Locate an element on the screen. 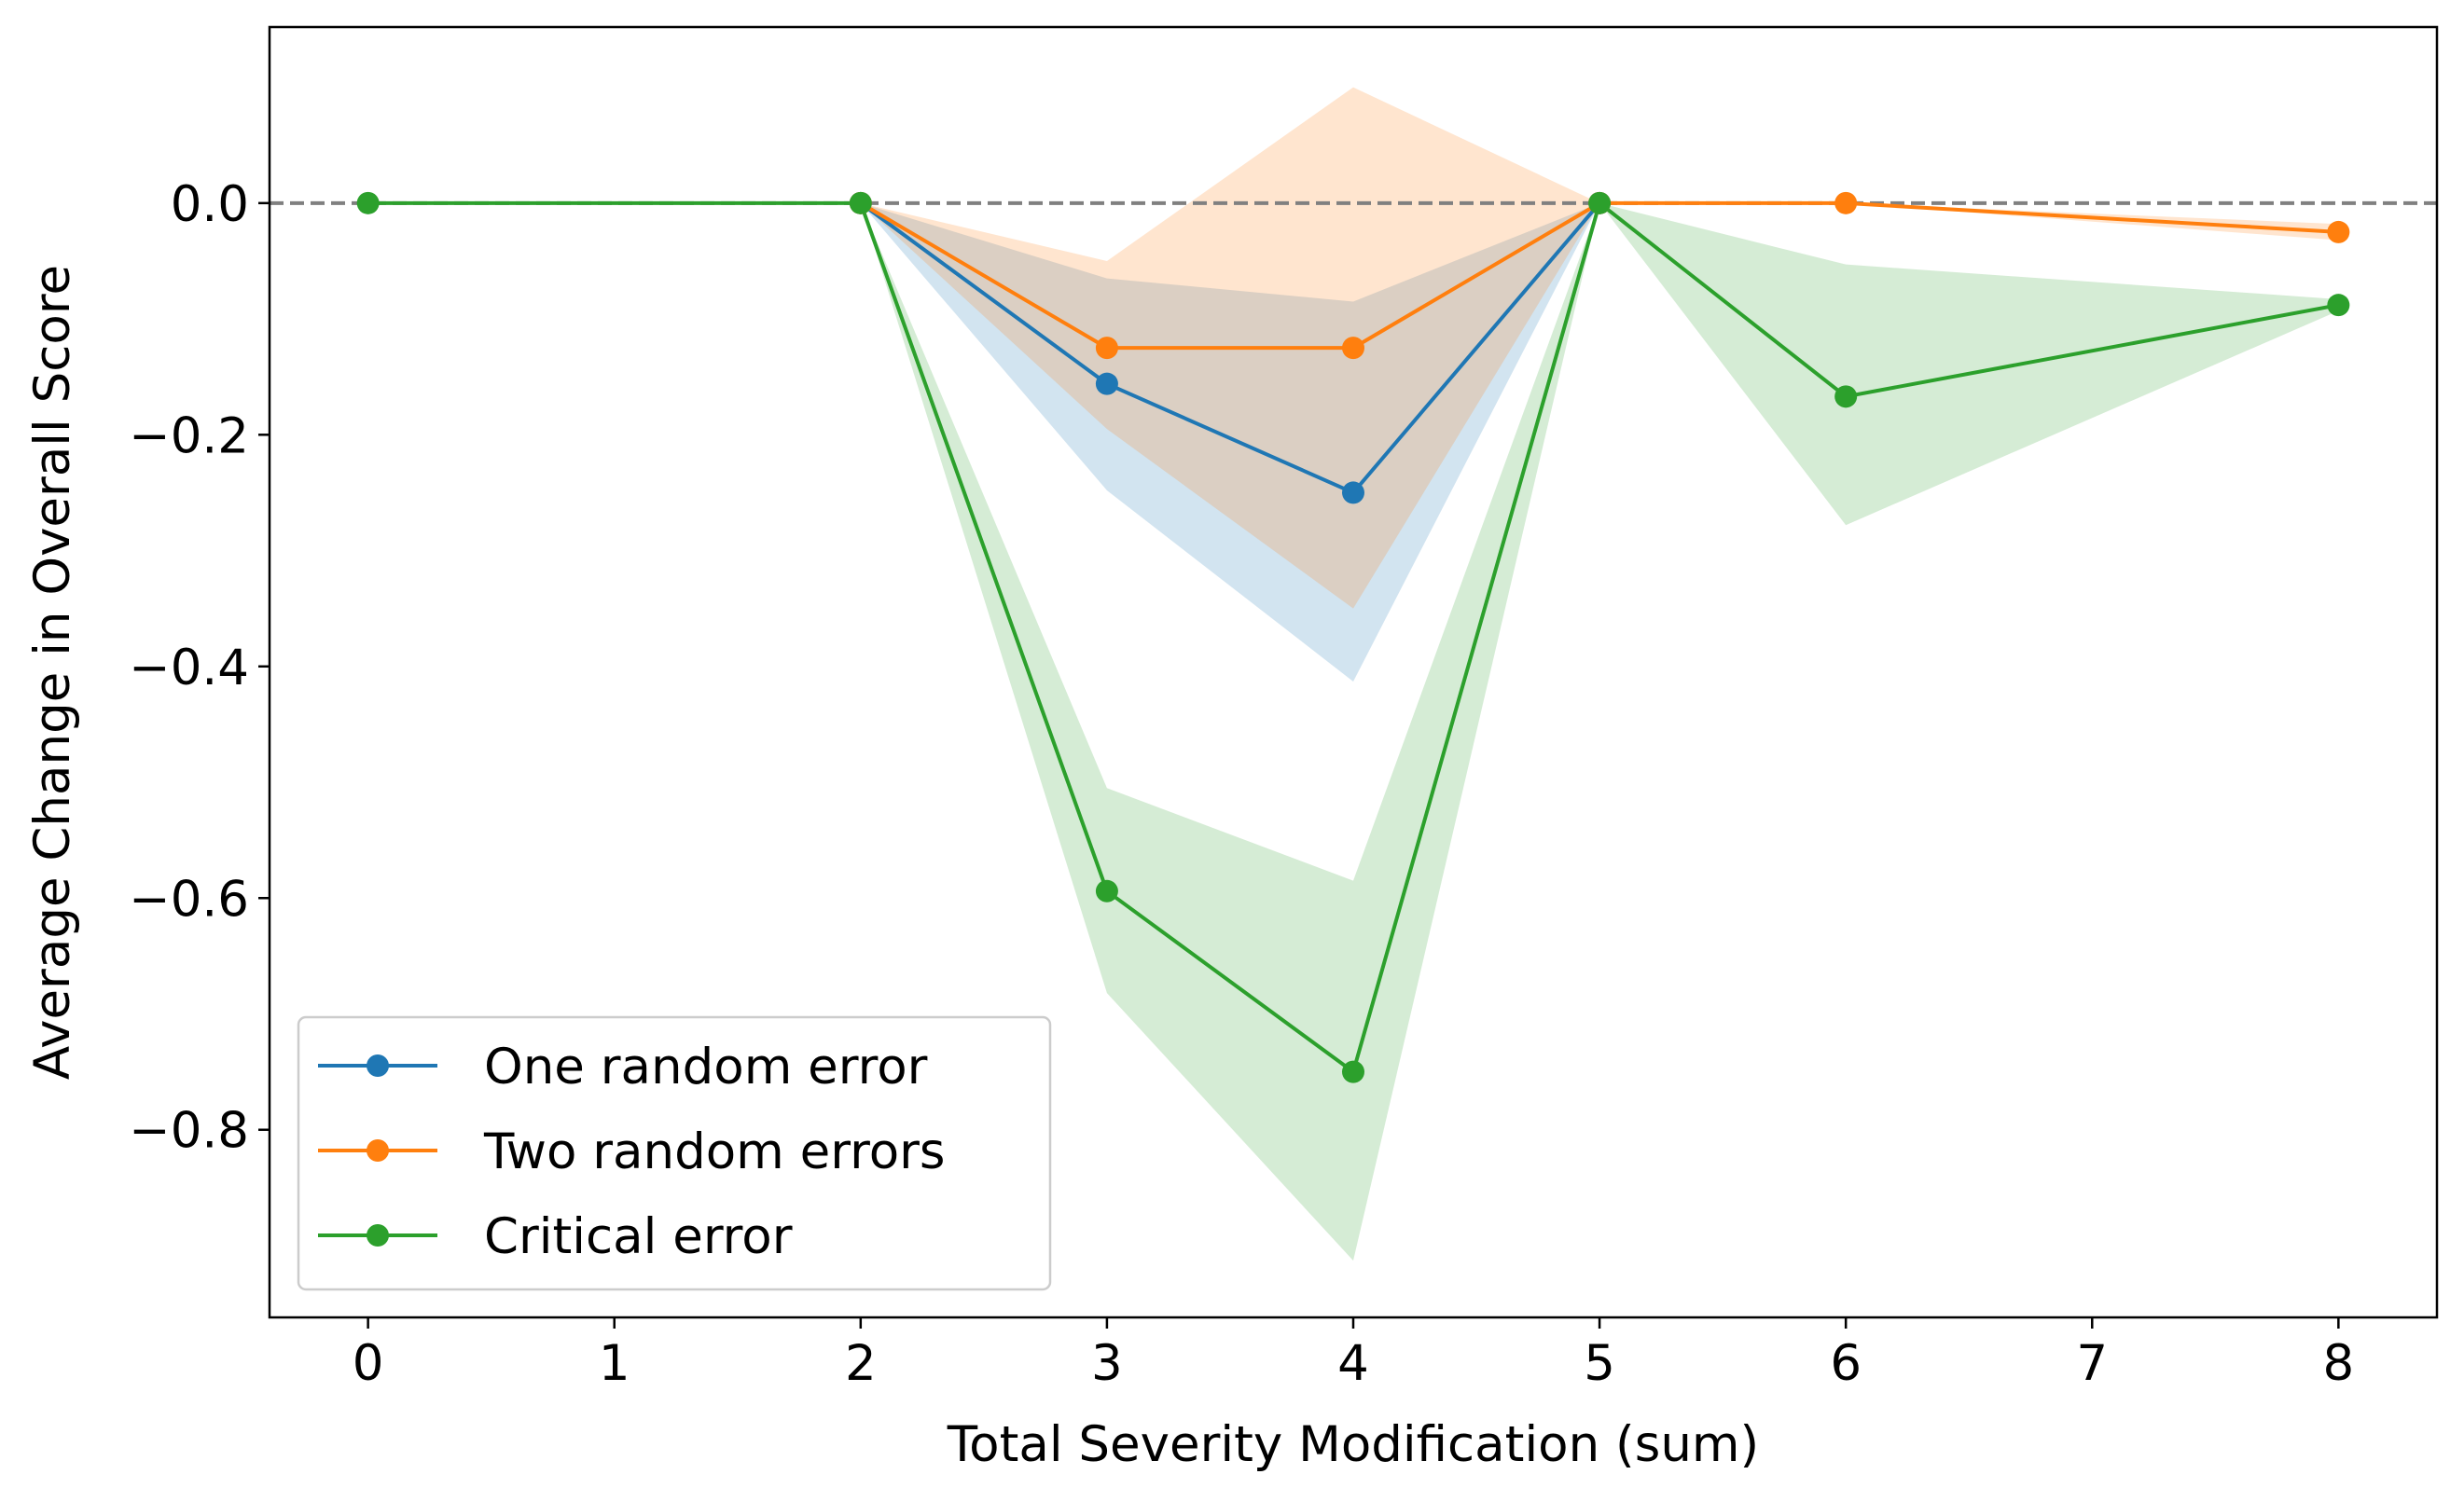 The image size is (2464, 1502). two-random-errors-line is located at coordinates (1599, 275).